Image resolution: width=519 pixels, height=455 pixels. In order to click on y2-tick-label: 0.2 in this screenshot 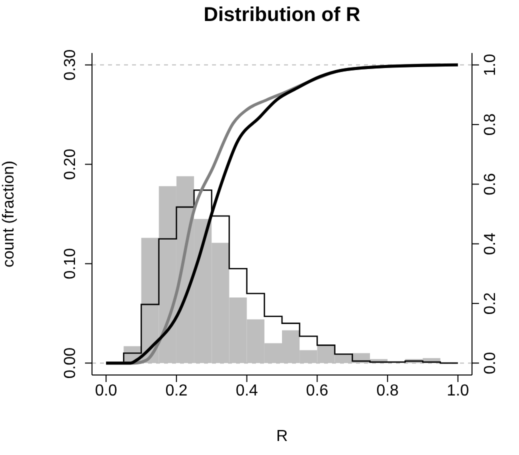, I will do `click(490, 303)`.